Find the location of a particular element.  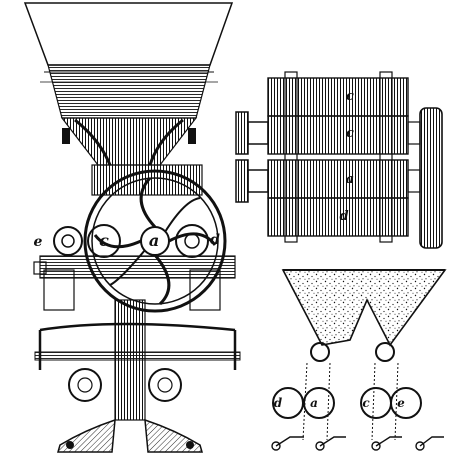

section-label-e: e is located at coordinates (401, 403).